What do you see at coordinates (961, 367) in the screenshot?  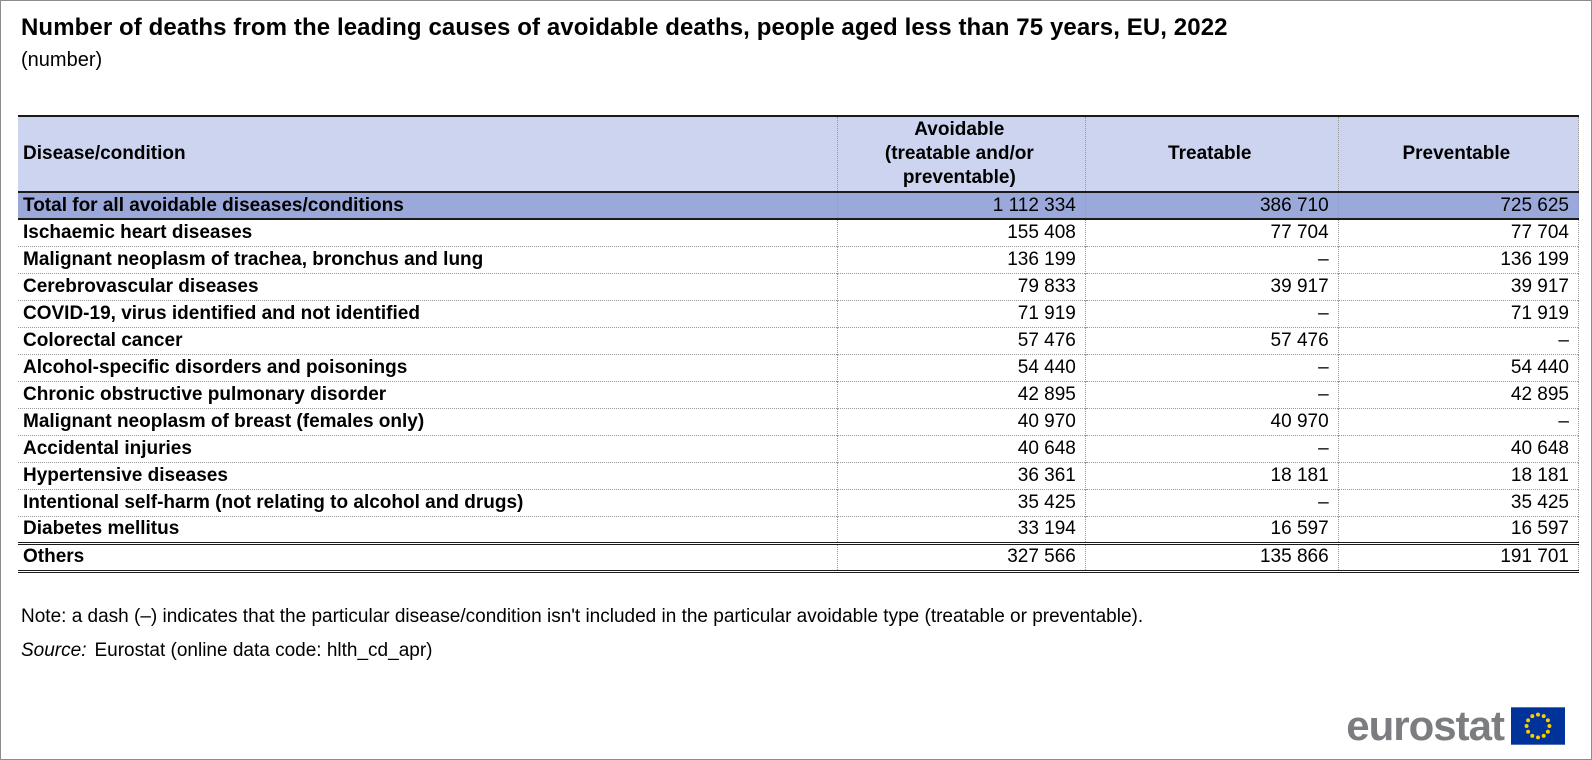 I see `value-avoidable: 54 440` at bounding box center [961, 367].